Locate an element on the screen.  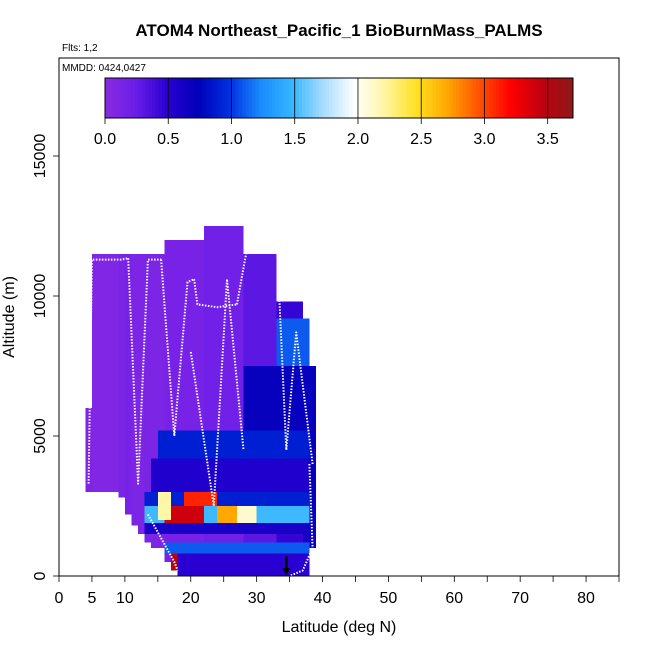
colorbar-tick-label-7: 3.5 is located at coordinates (548, 139).